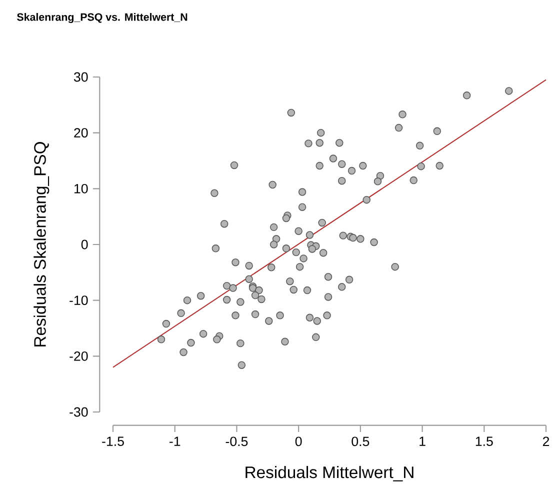  What do you see at coordinates (102, 18) in the screenshot?
I see `chart-title: Skalenrang_PSQ vs. Mittelwert_N` at bounding box center [102, 18].